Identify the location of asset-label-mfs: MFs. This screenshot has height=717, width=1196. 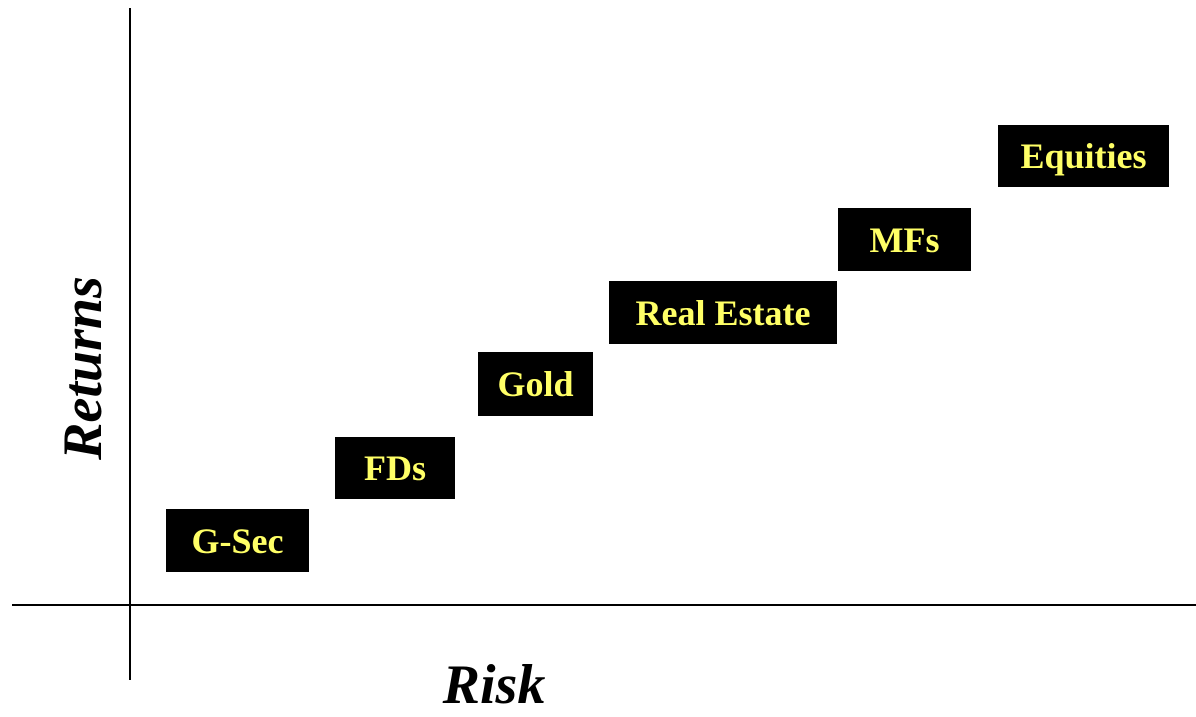
(904, 239).